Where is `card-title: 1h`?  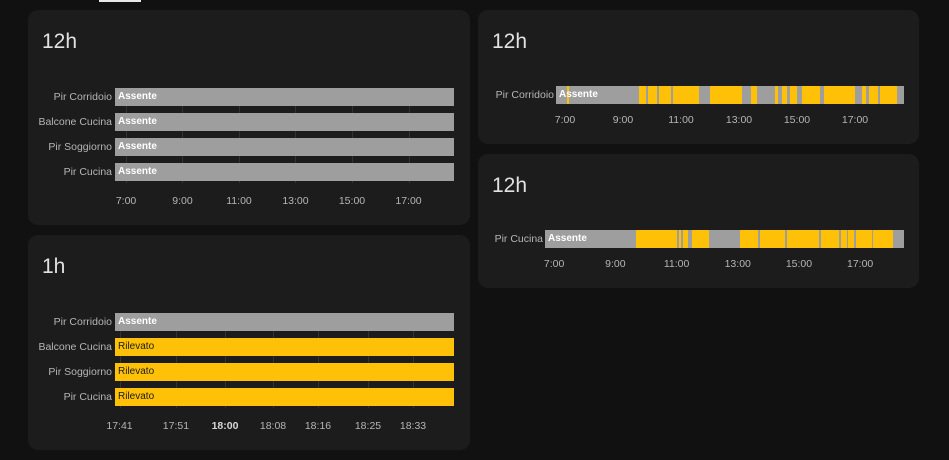 card-title: 1h is located at coordinates (54, 266).